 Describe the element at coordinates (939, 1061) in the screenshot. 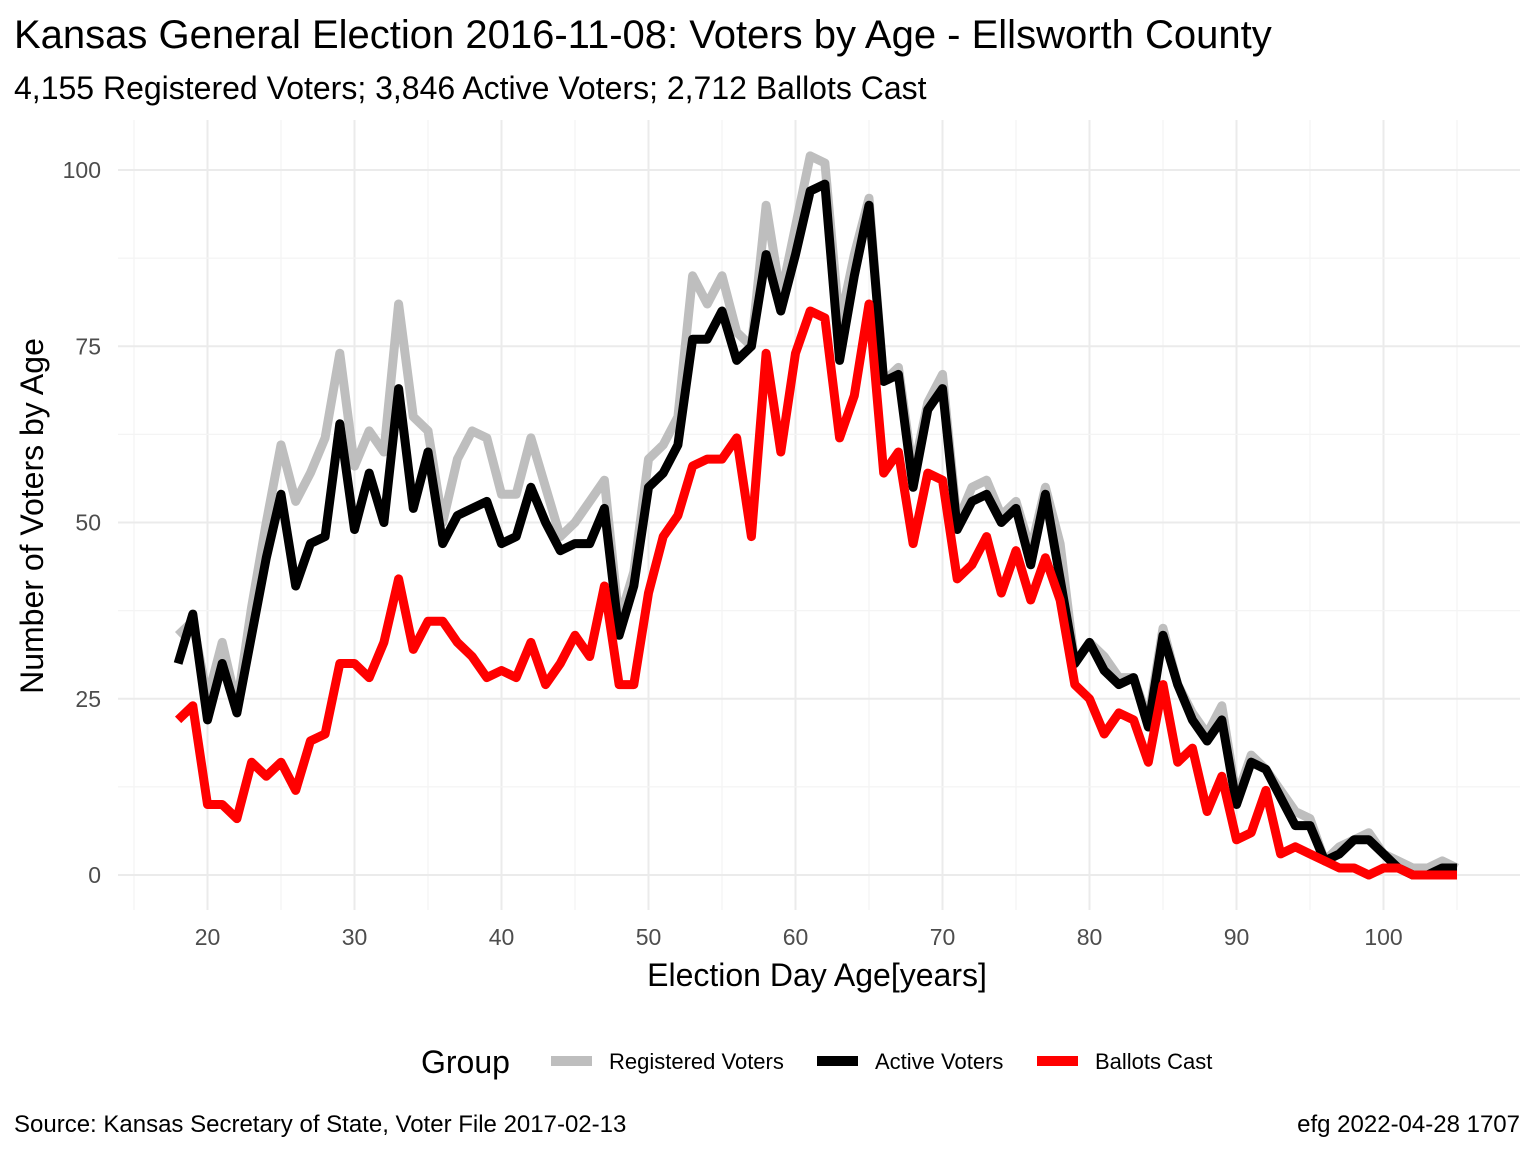

I see `legend-label-active-voters: Active Voters` at that location.